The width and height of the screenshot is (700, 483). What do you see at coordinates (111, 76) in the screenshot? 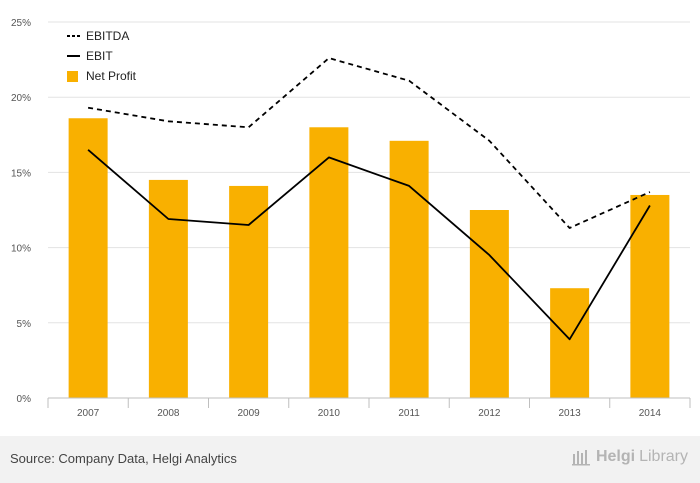
I see `legend-label: Net Profit` at bounding box center [111, 76].